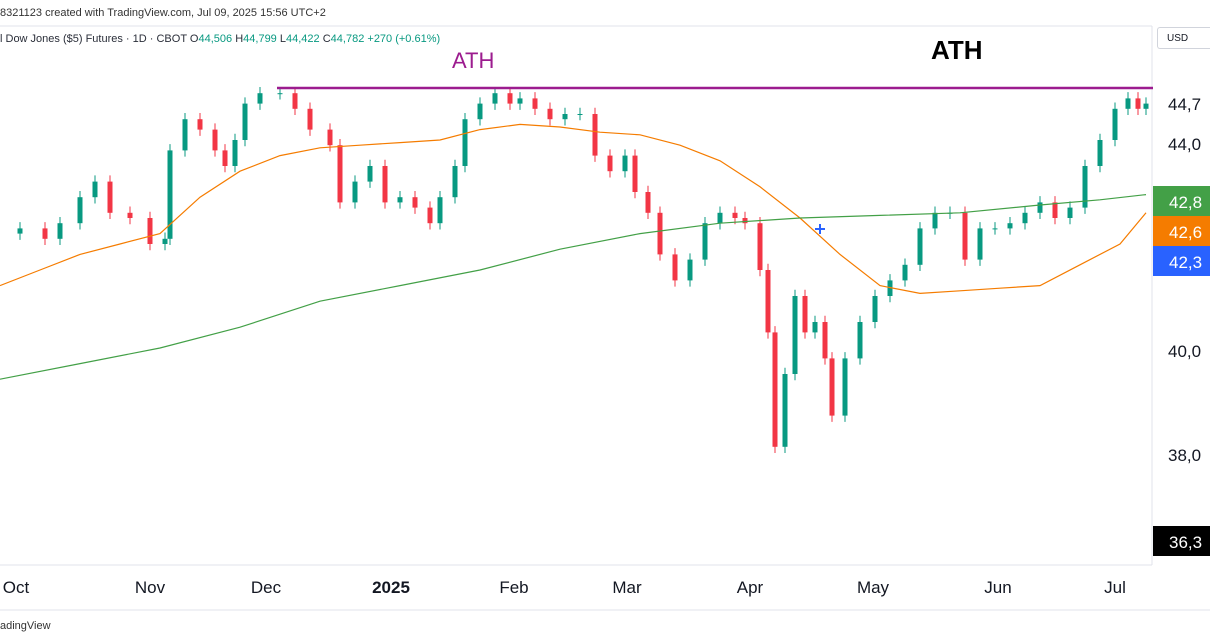 The width and height of the screenshot is (1210, 642). I want to click on open-label: O, so click(194, 39).